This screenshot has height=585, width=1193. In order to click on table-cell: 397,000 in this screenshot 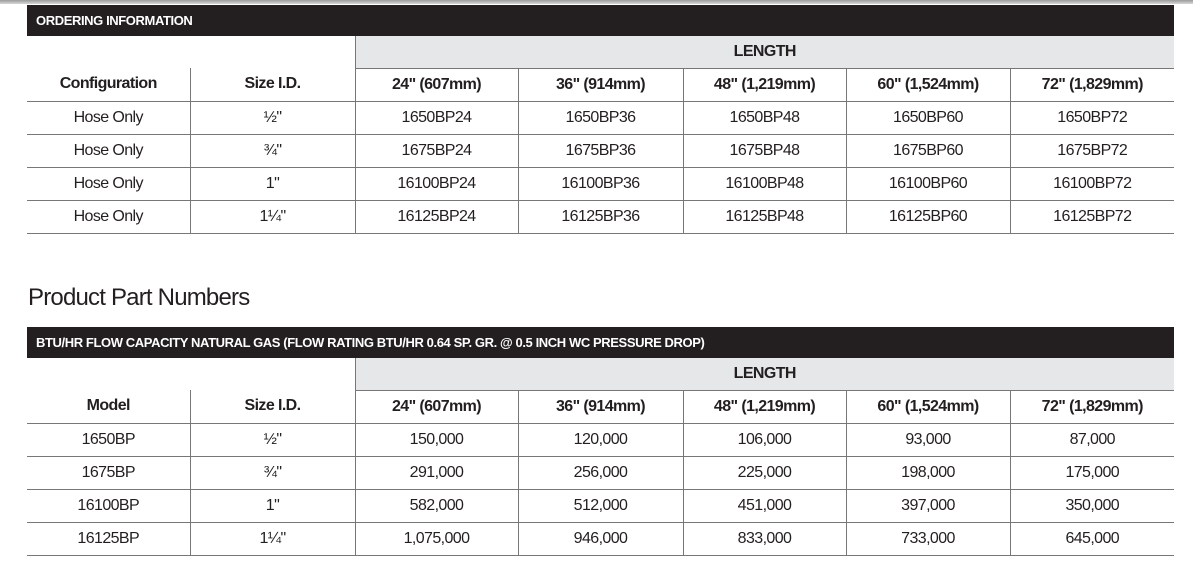, I will do `click(927, 506)`.